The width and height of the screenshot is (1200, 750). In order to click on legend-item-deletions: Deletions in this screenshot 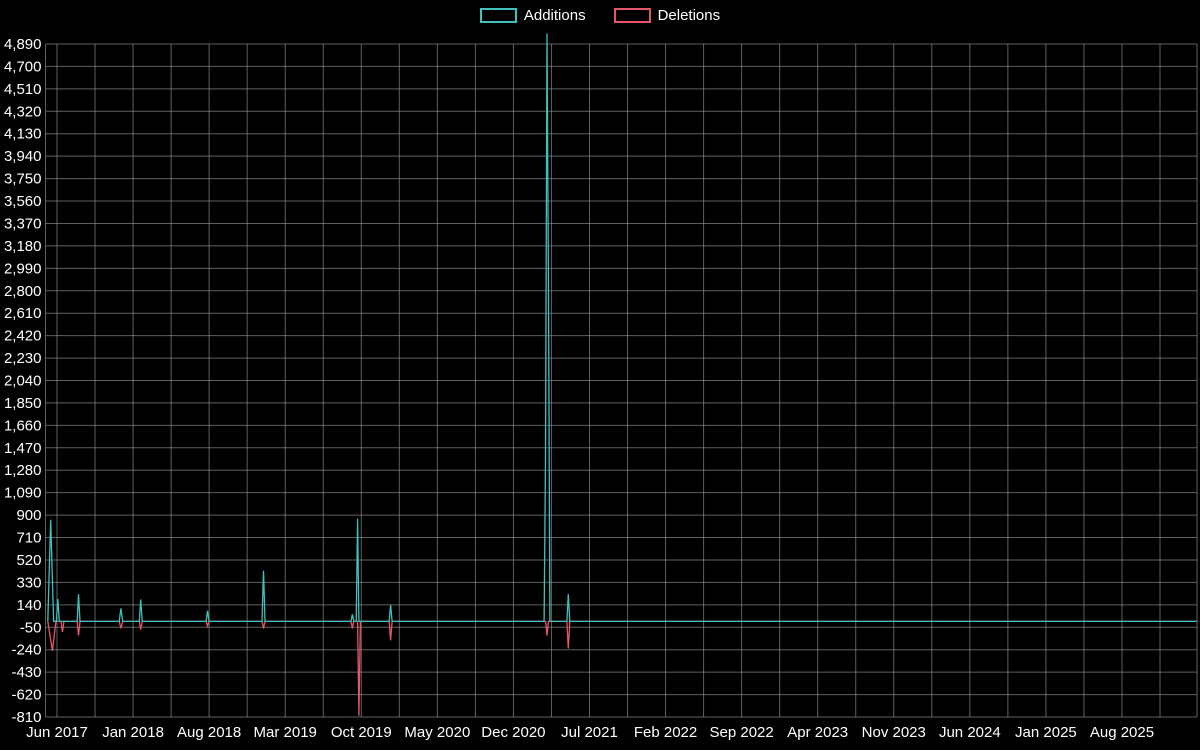, I will do `click(667, 15)`.